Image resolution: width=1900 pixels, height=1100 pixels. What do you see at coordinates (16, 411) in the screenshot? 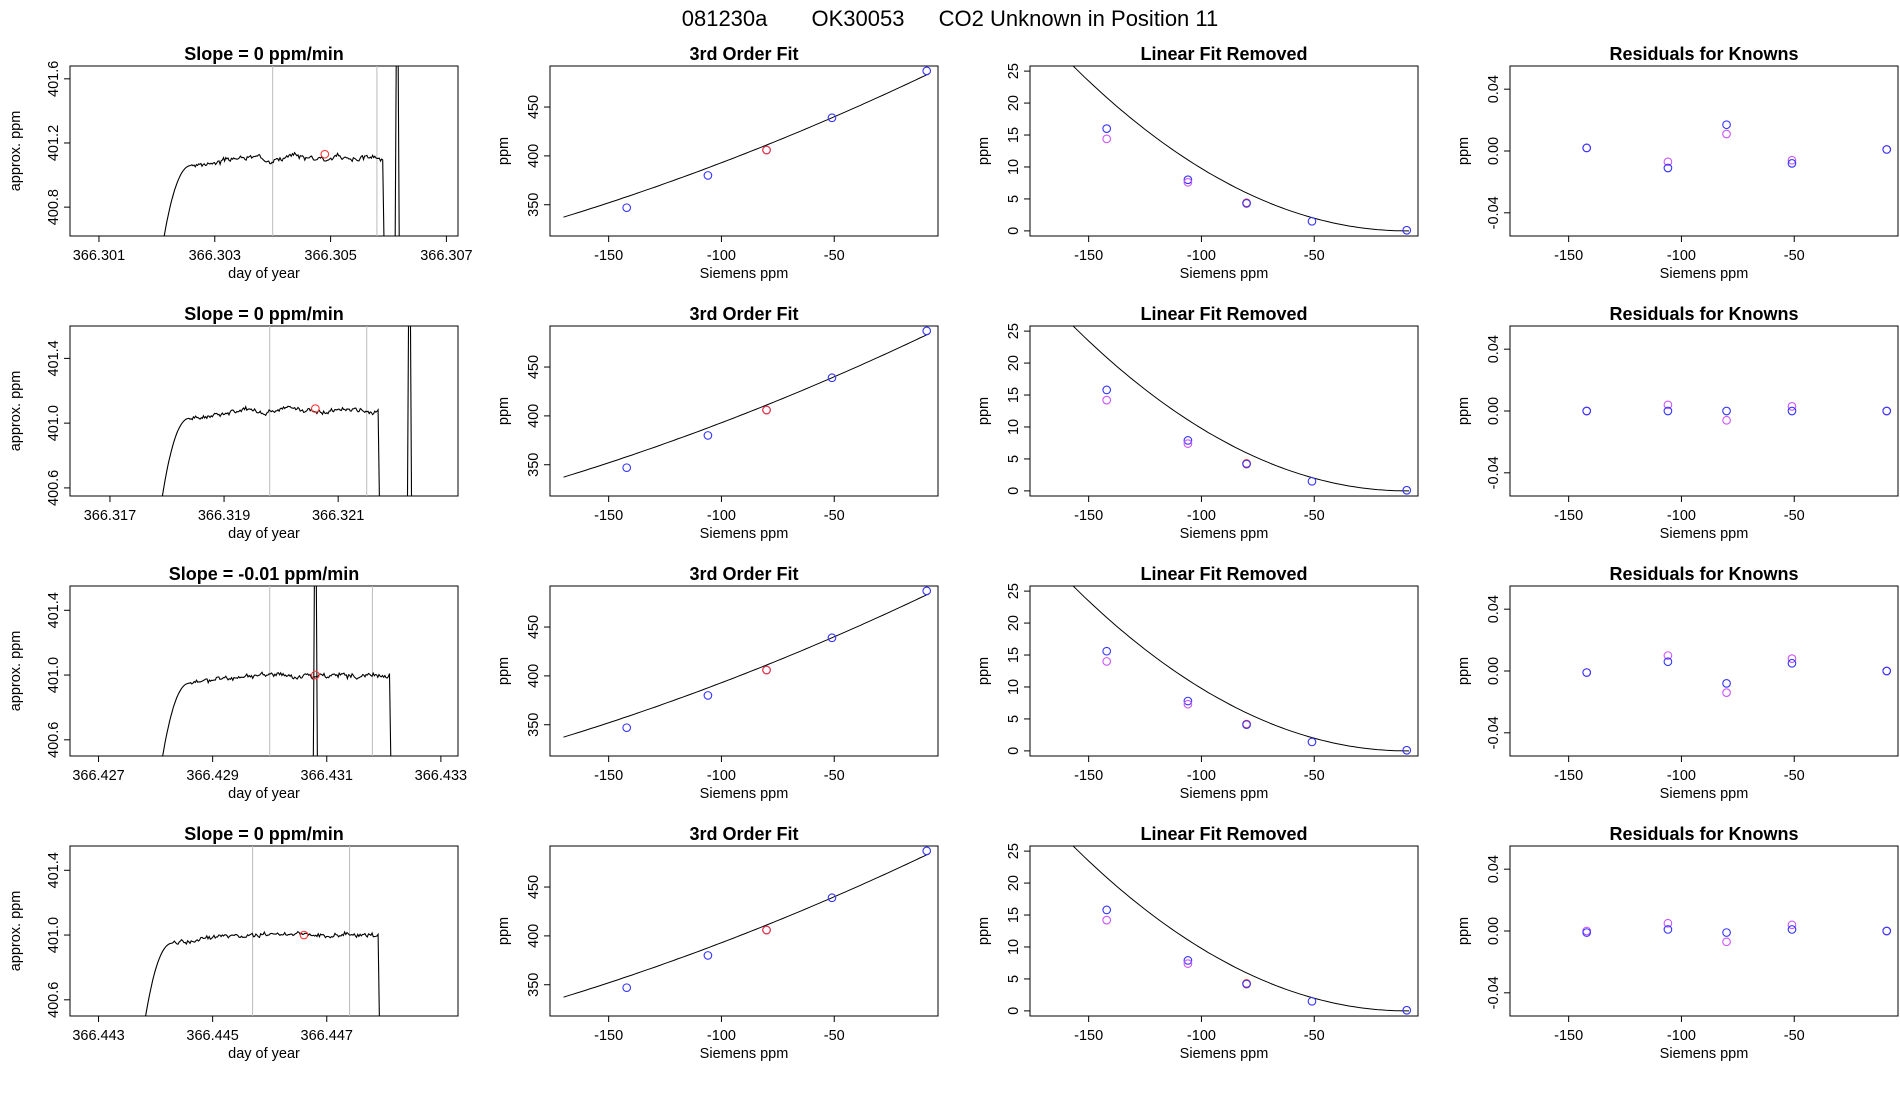
I see `y-axis-label: approx. ppm` at bounding box center [16, 411].